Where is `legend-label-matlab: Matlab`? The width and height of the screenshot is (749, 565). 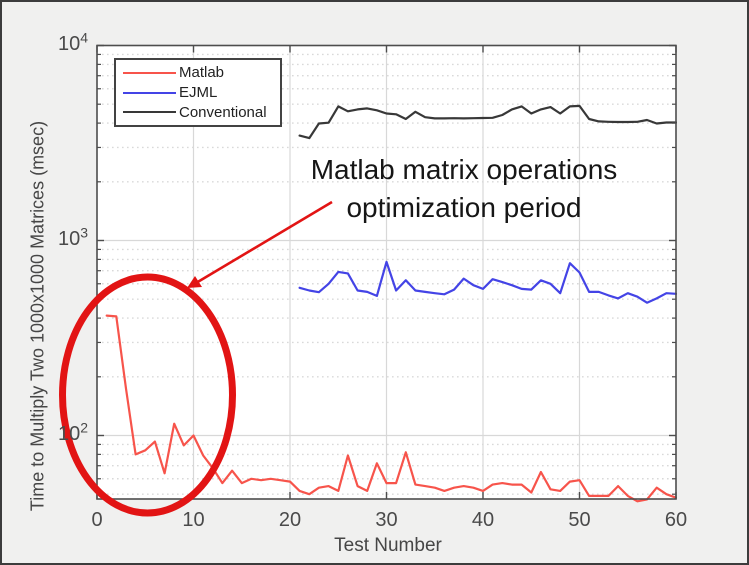 legend-label-matlab: Matlab is located at coordinates (202, 73).